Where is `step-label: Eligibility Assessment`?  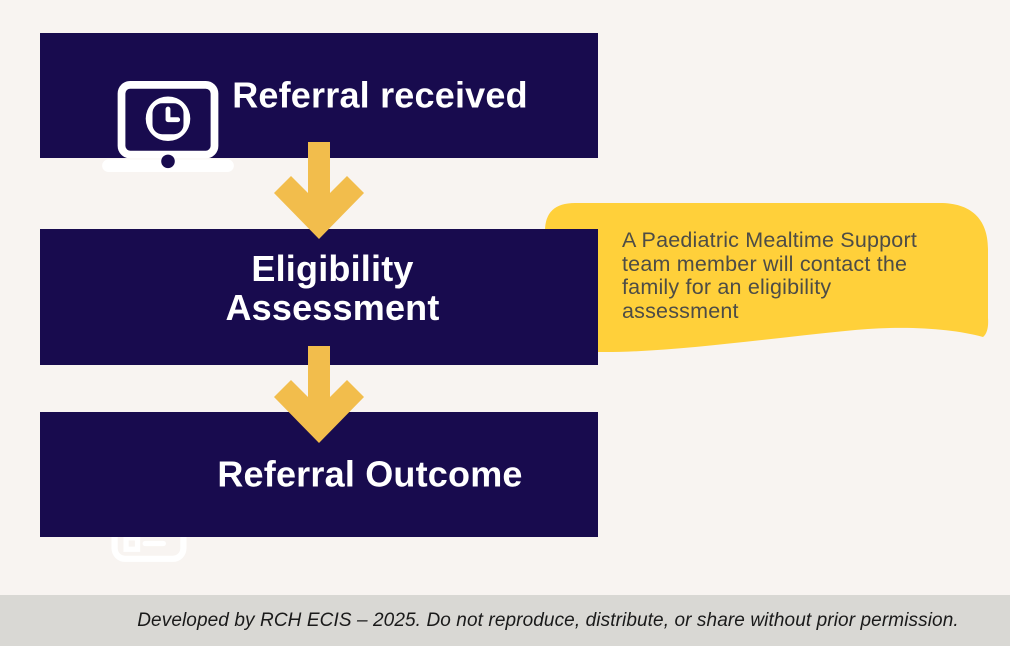 step-label: Eligibility Assessment is located at coordinates (332, 288).